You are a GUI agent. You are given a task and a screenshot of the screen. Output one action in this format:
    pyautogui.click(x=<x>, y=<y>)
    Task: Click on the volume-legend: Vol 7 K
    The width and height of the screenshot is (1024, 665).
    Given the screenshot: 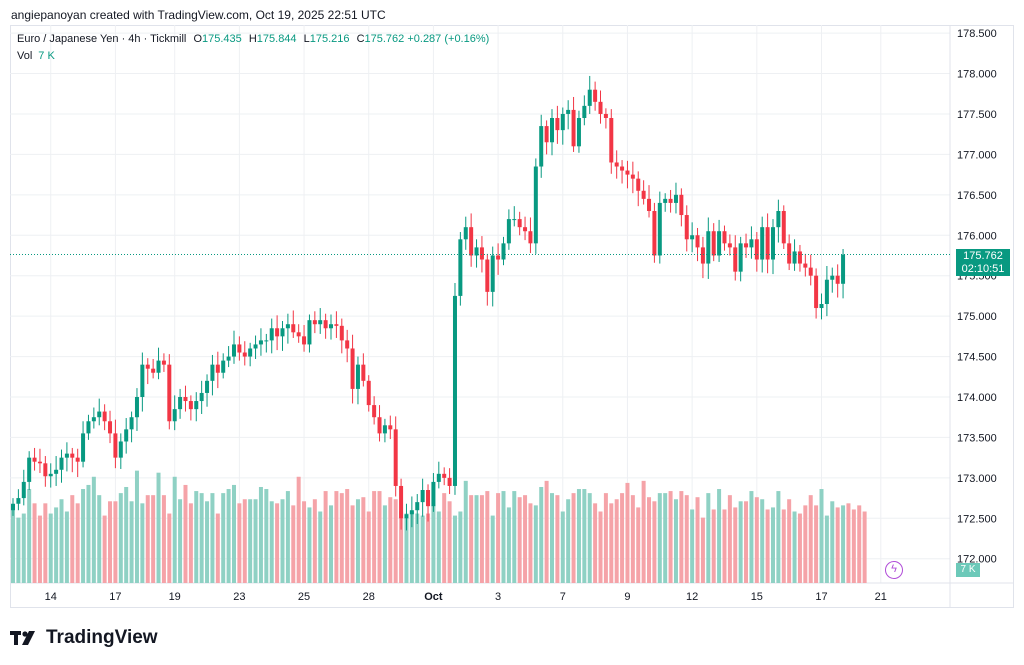 What is the action you would take?
    pyautogui.click(x=36, y=56)
    